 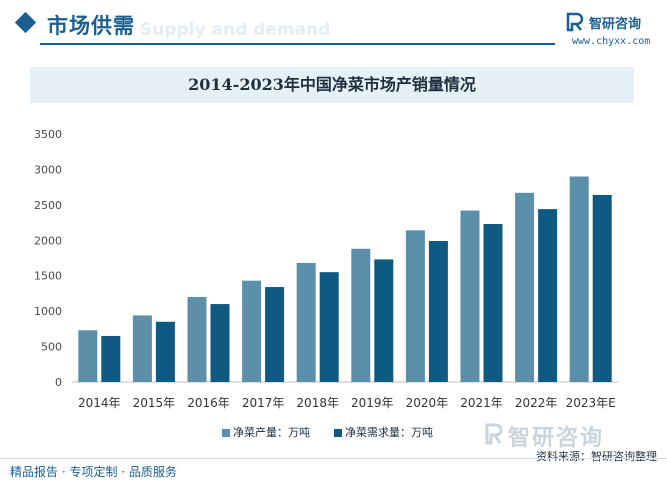 What do you see at coordinates (333, 28) in the screenshot?
I see `page-header: Supply and demand 市场供需` at bounding box center [333, 28].